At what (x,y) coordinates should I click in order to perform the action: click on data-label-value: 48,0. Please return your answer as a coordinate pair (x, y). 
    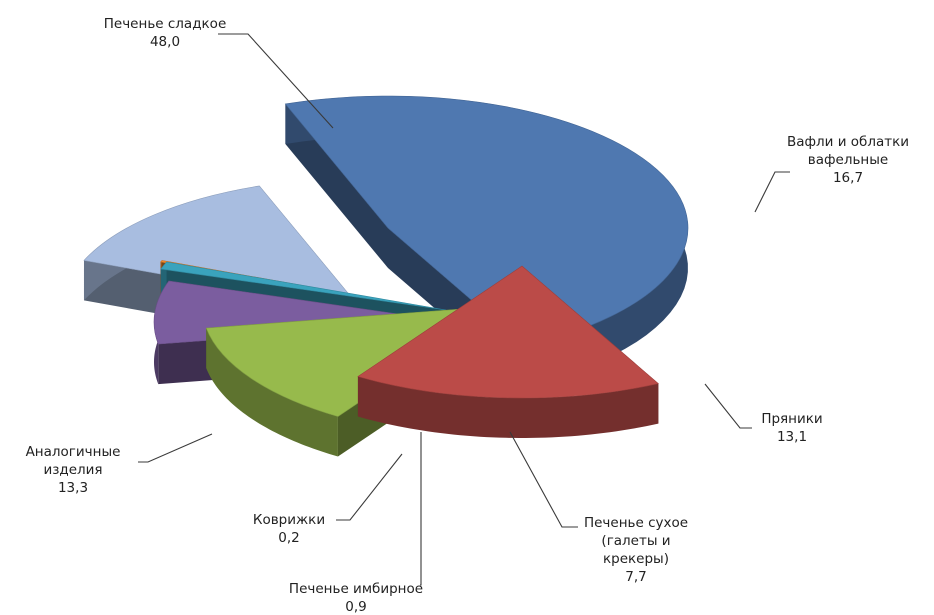
    Looking at the image, I should click on (165, 42).